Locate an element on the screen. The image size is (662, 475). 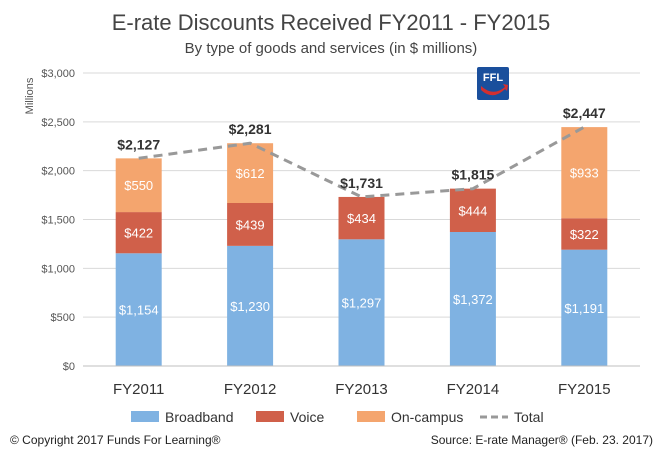
x-tick-label: FY2014 is located at coordinates (473, 389).